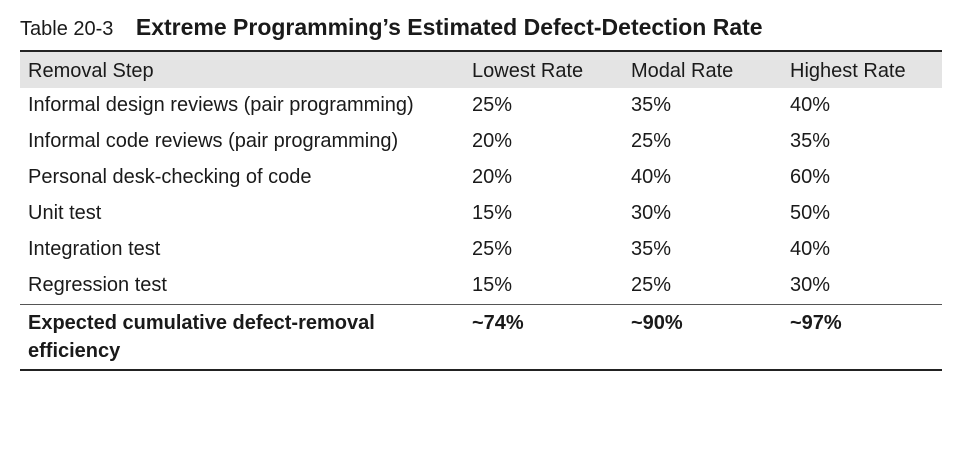  Describe the element at coordinates (65, 213) in the screenshot. I see `removal-step-cell: Unit test` at that location.